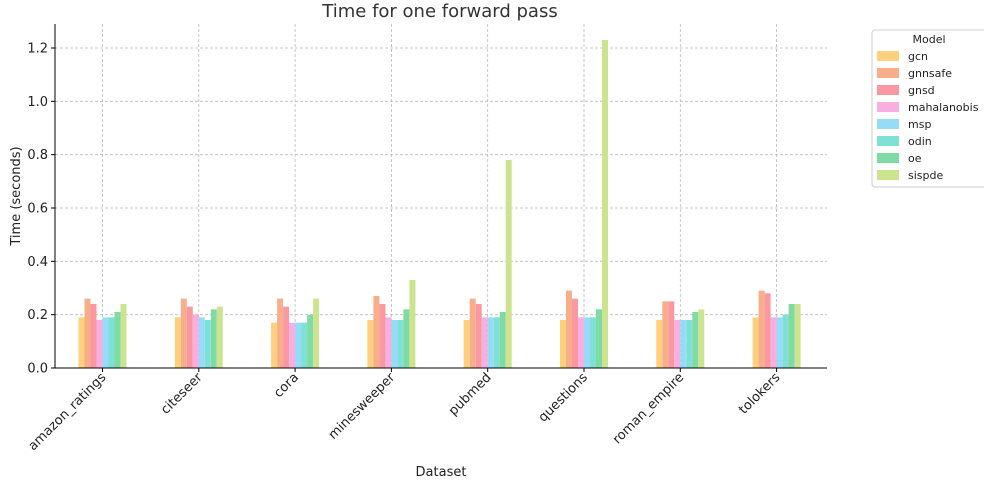 This screenshot has width=984, height=480. Describe the element at coordinates (177, 342) in the screenshot. I see `bar-gcn-citeseer` at that location.